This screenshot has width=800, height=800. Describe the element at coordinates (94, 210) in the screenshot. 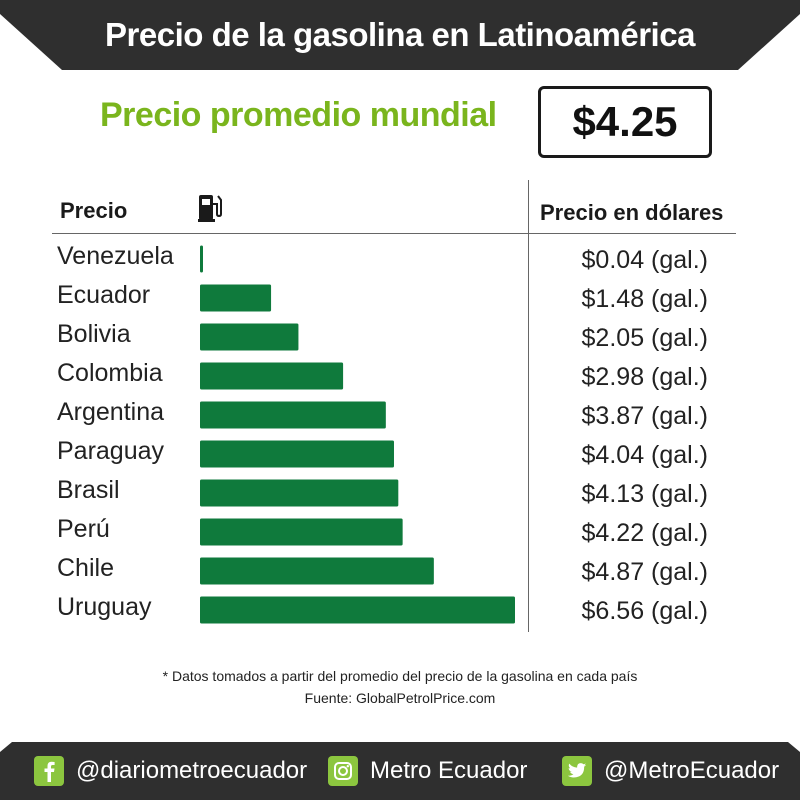

I see `column-header-price: Precio` at that location.